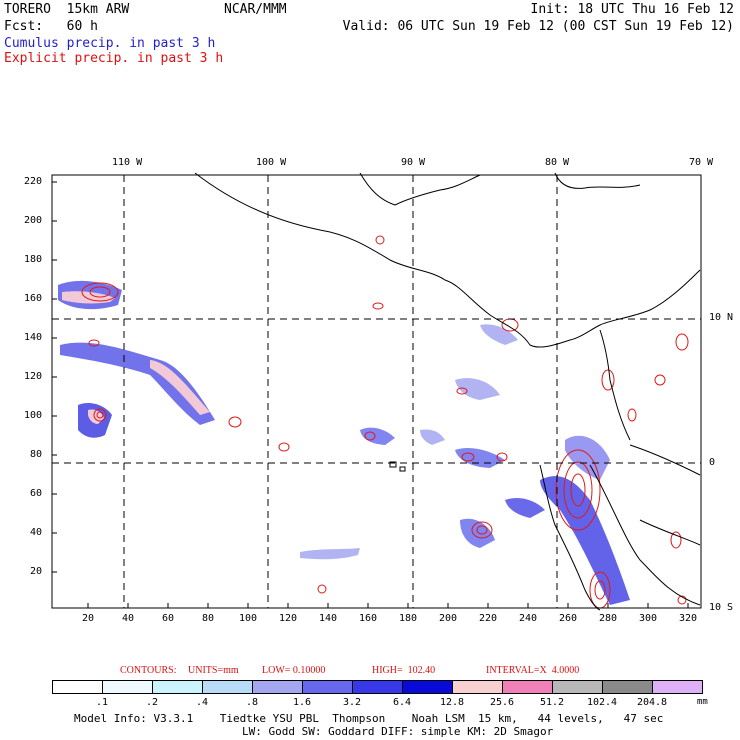 The width and height of the screenshot is (740, 740). What do you see at coordinates (33, 220) in the screenshot?
I see `y-label: 200` at bounding box center [33, 220].